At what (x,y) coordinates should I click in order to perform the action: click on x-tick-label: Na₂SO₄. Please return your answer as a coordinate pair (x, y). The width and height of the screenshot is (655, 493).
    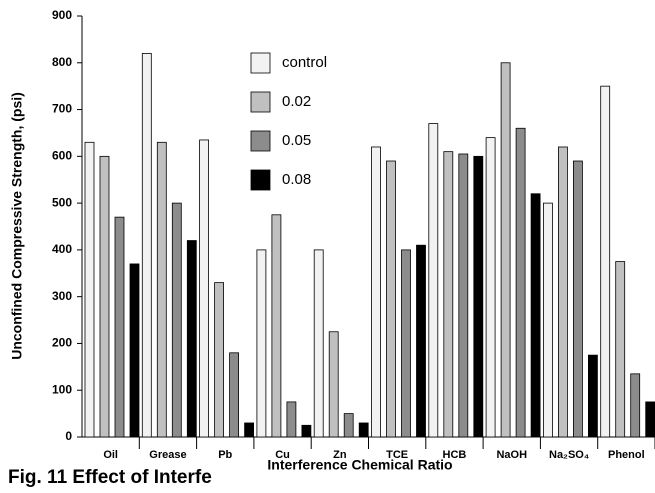
    Looking at the image, I should click on (569, 455).